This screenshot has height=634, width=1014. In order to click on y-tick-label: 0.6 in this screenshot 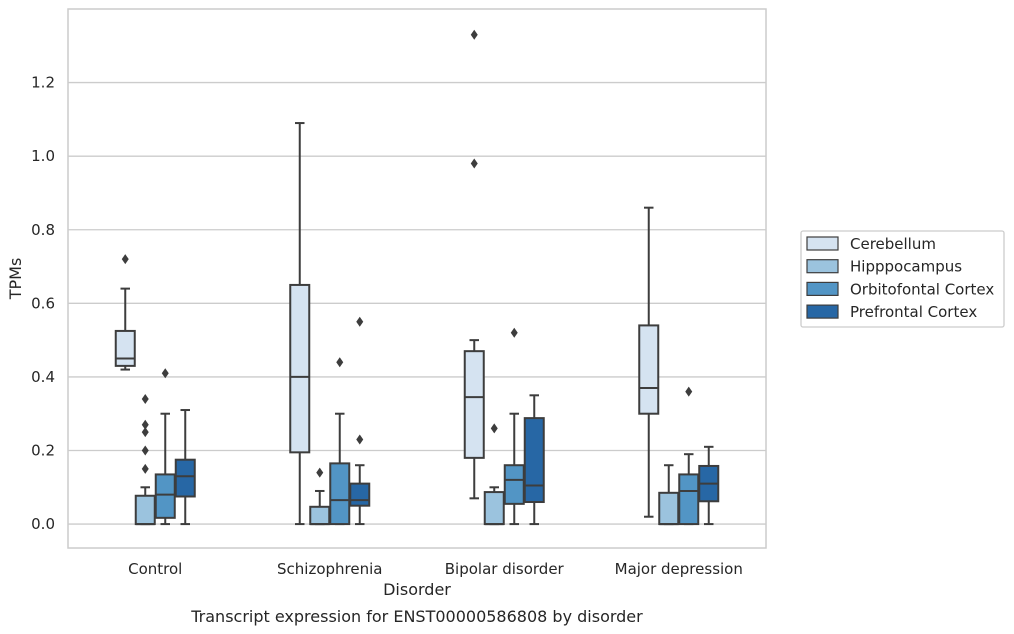, I will do `click(43, 303)`.